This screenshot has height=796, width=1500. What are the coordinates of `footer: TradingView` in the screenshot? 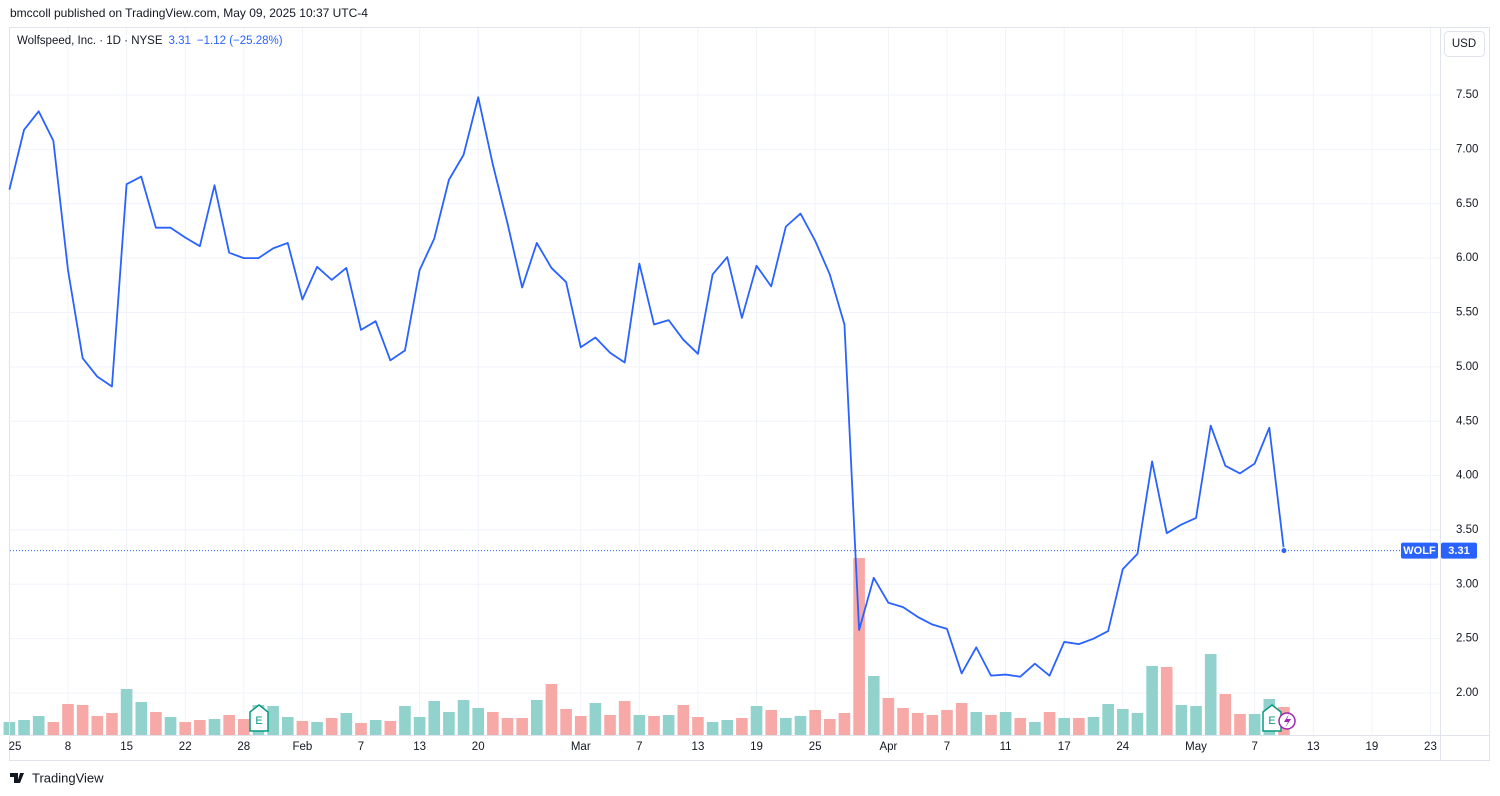 It's located at (68, 777).